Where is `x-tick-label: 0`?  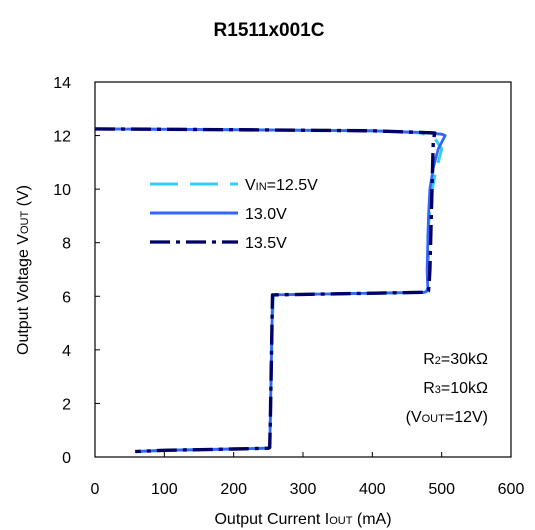 x-tick-label: 0 is located at coordinates (95, 489).